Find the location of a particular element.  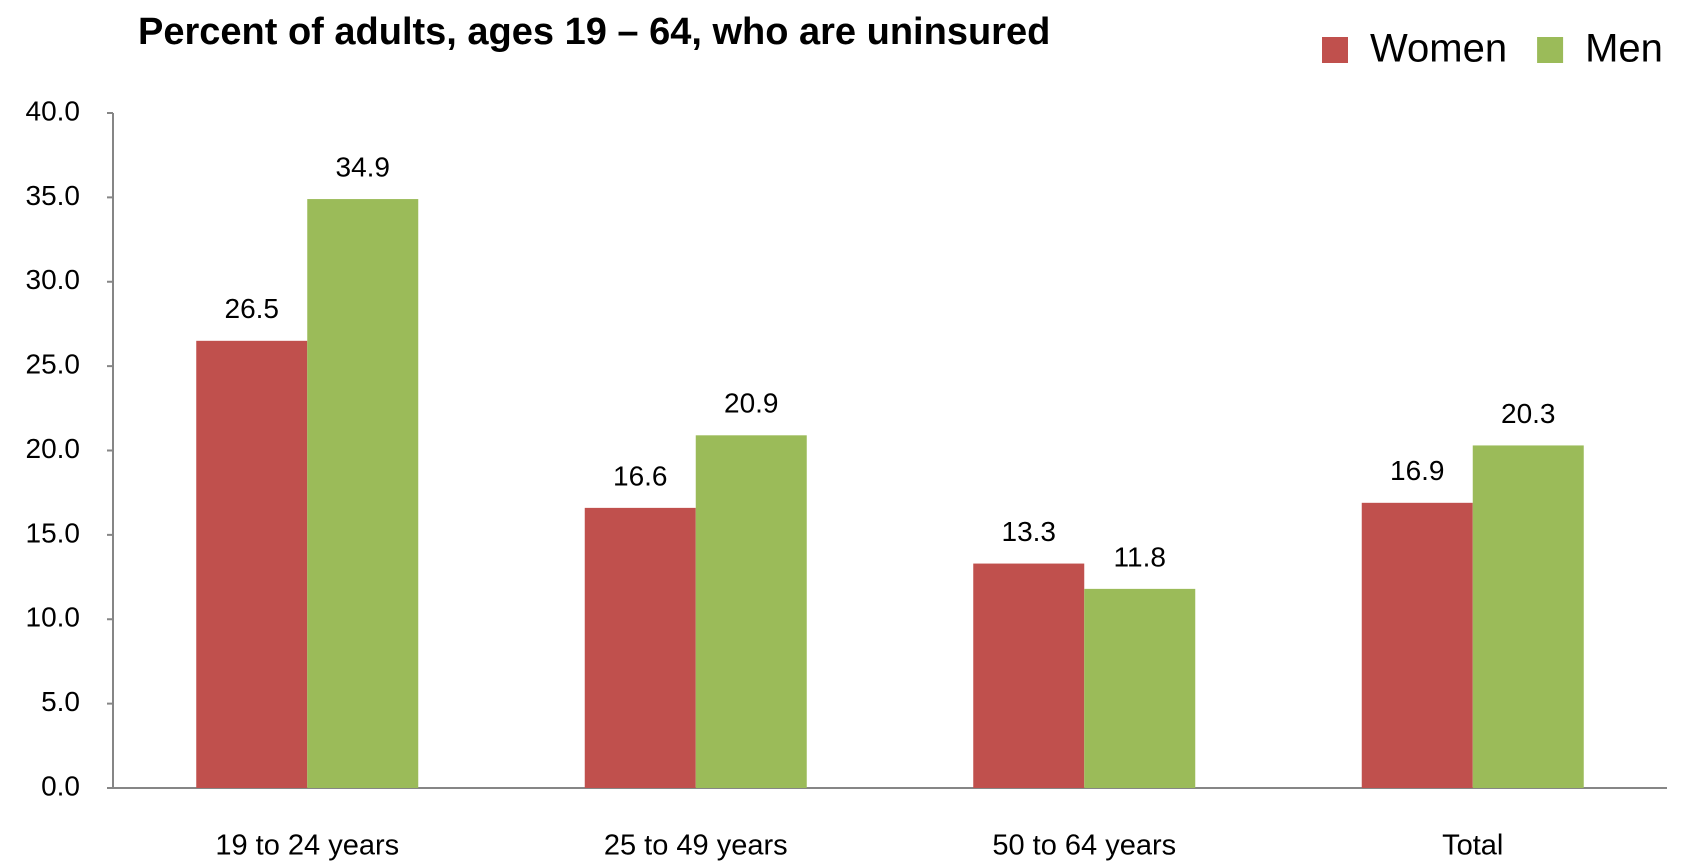

y-tick-label: 25.0 is located at coordinates (53, 364).